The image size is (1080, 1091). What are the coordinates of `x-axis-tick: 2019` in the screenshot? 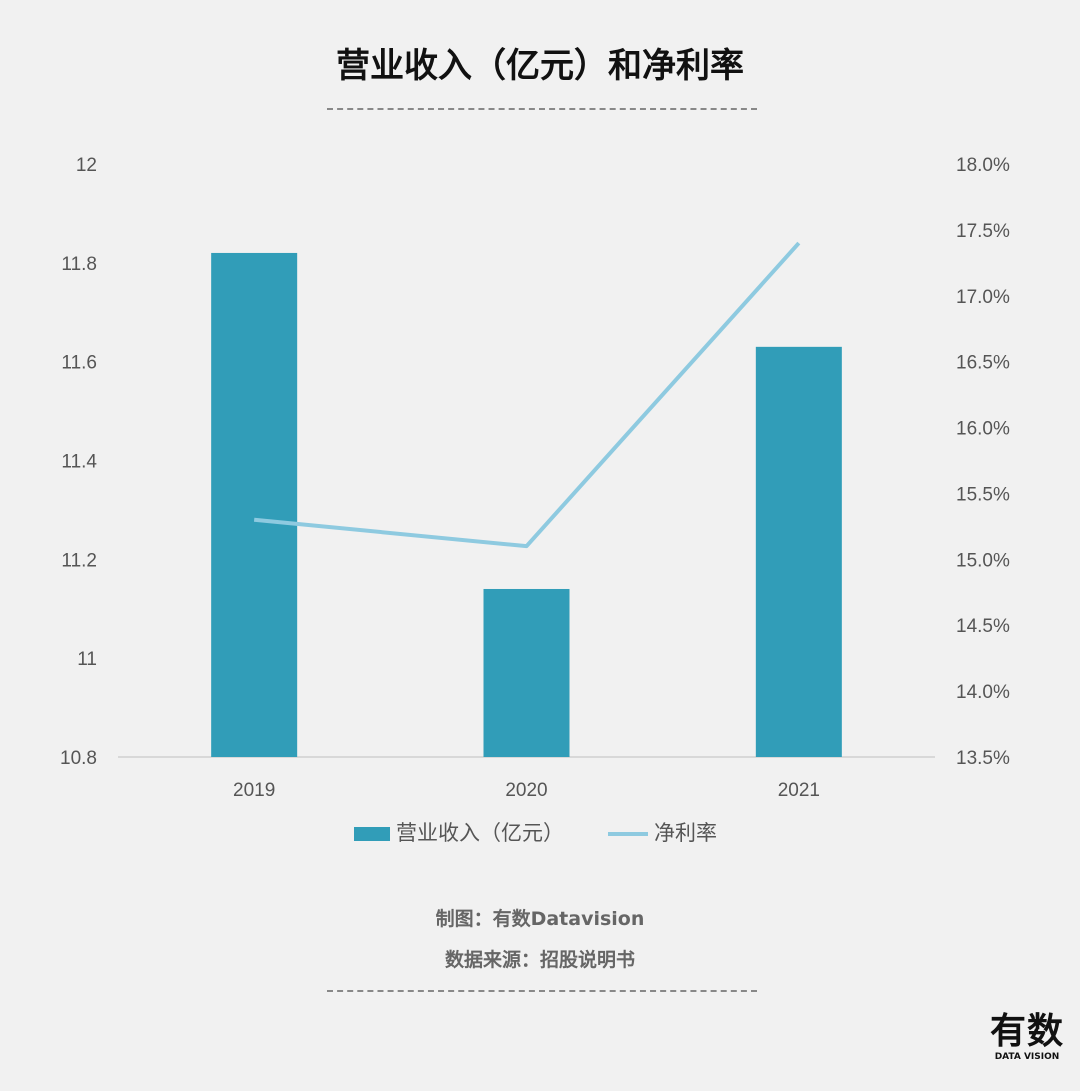 It's located at (254, 790).